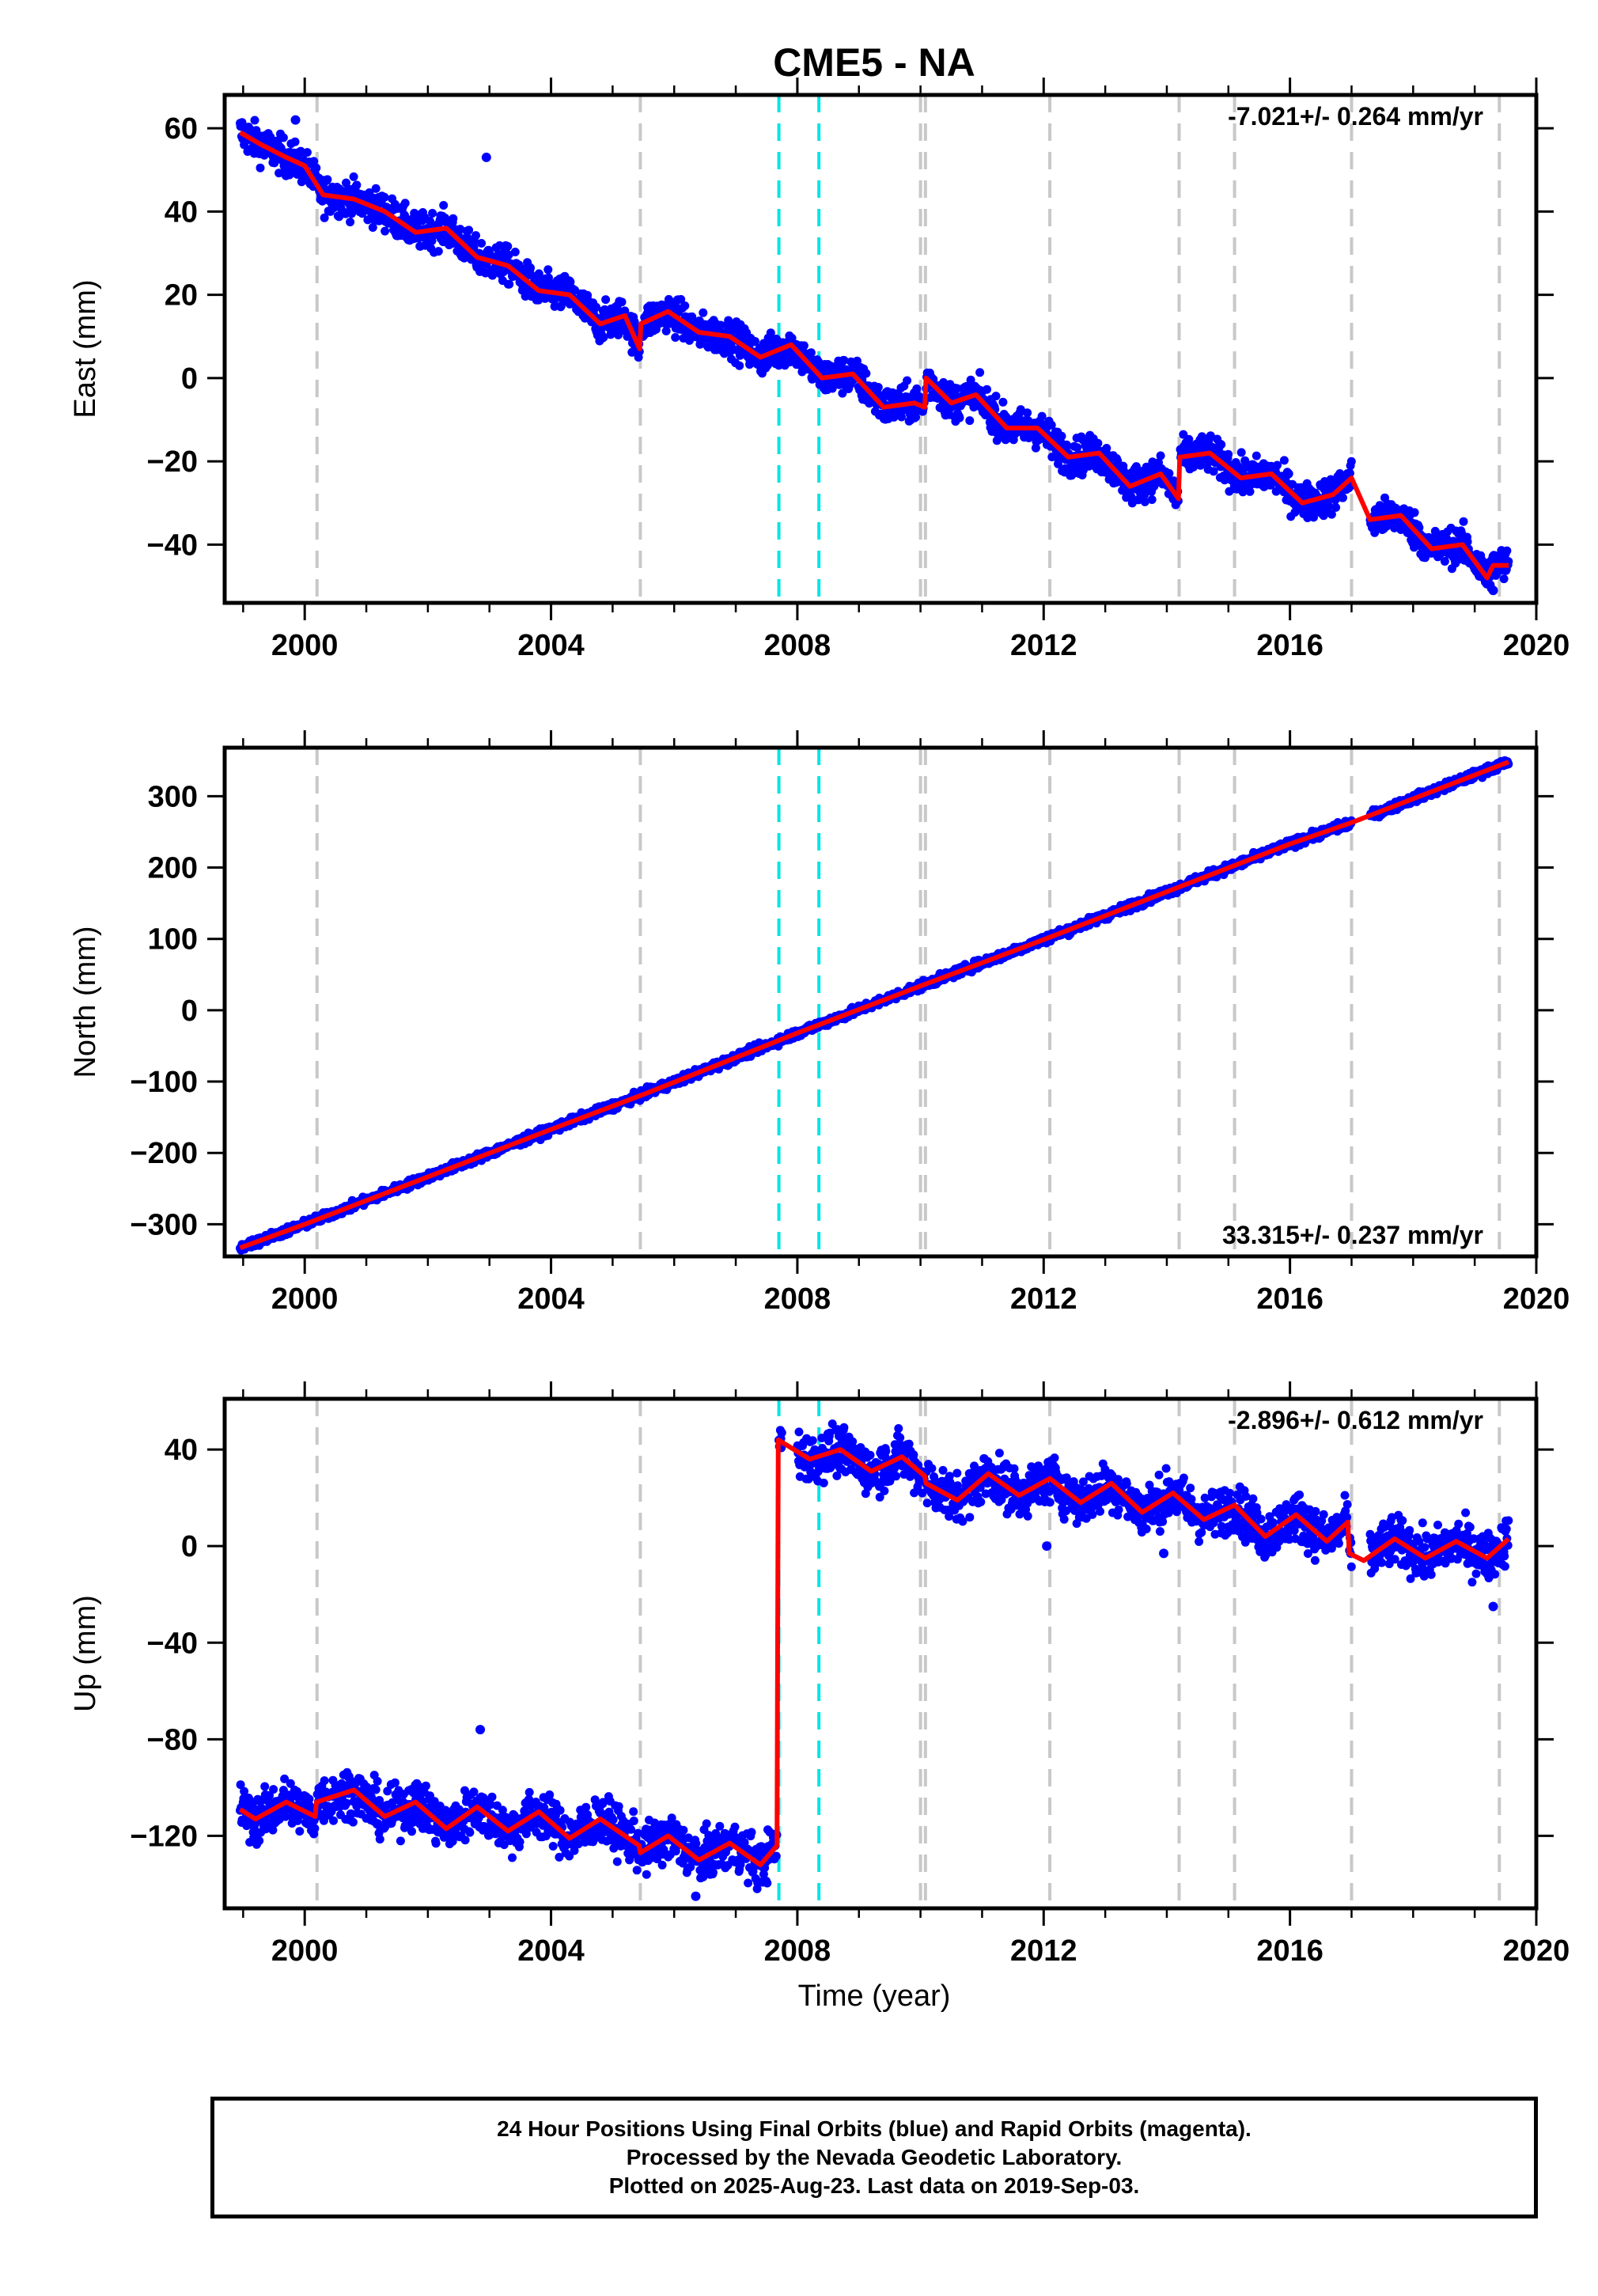  Describe the element at coordinates (172, 545) in the screenshot. I see `y-tick-label: −40` at that location.